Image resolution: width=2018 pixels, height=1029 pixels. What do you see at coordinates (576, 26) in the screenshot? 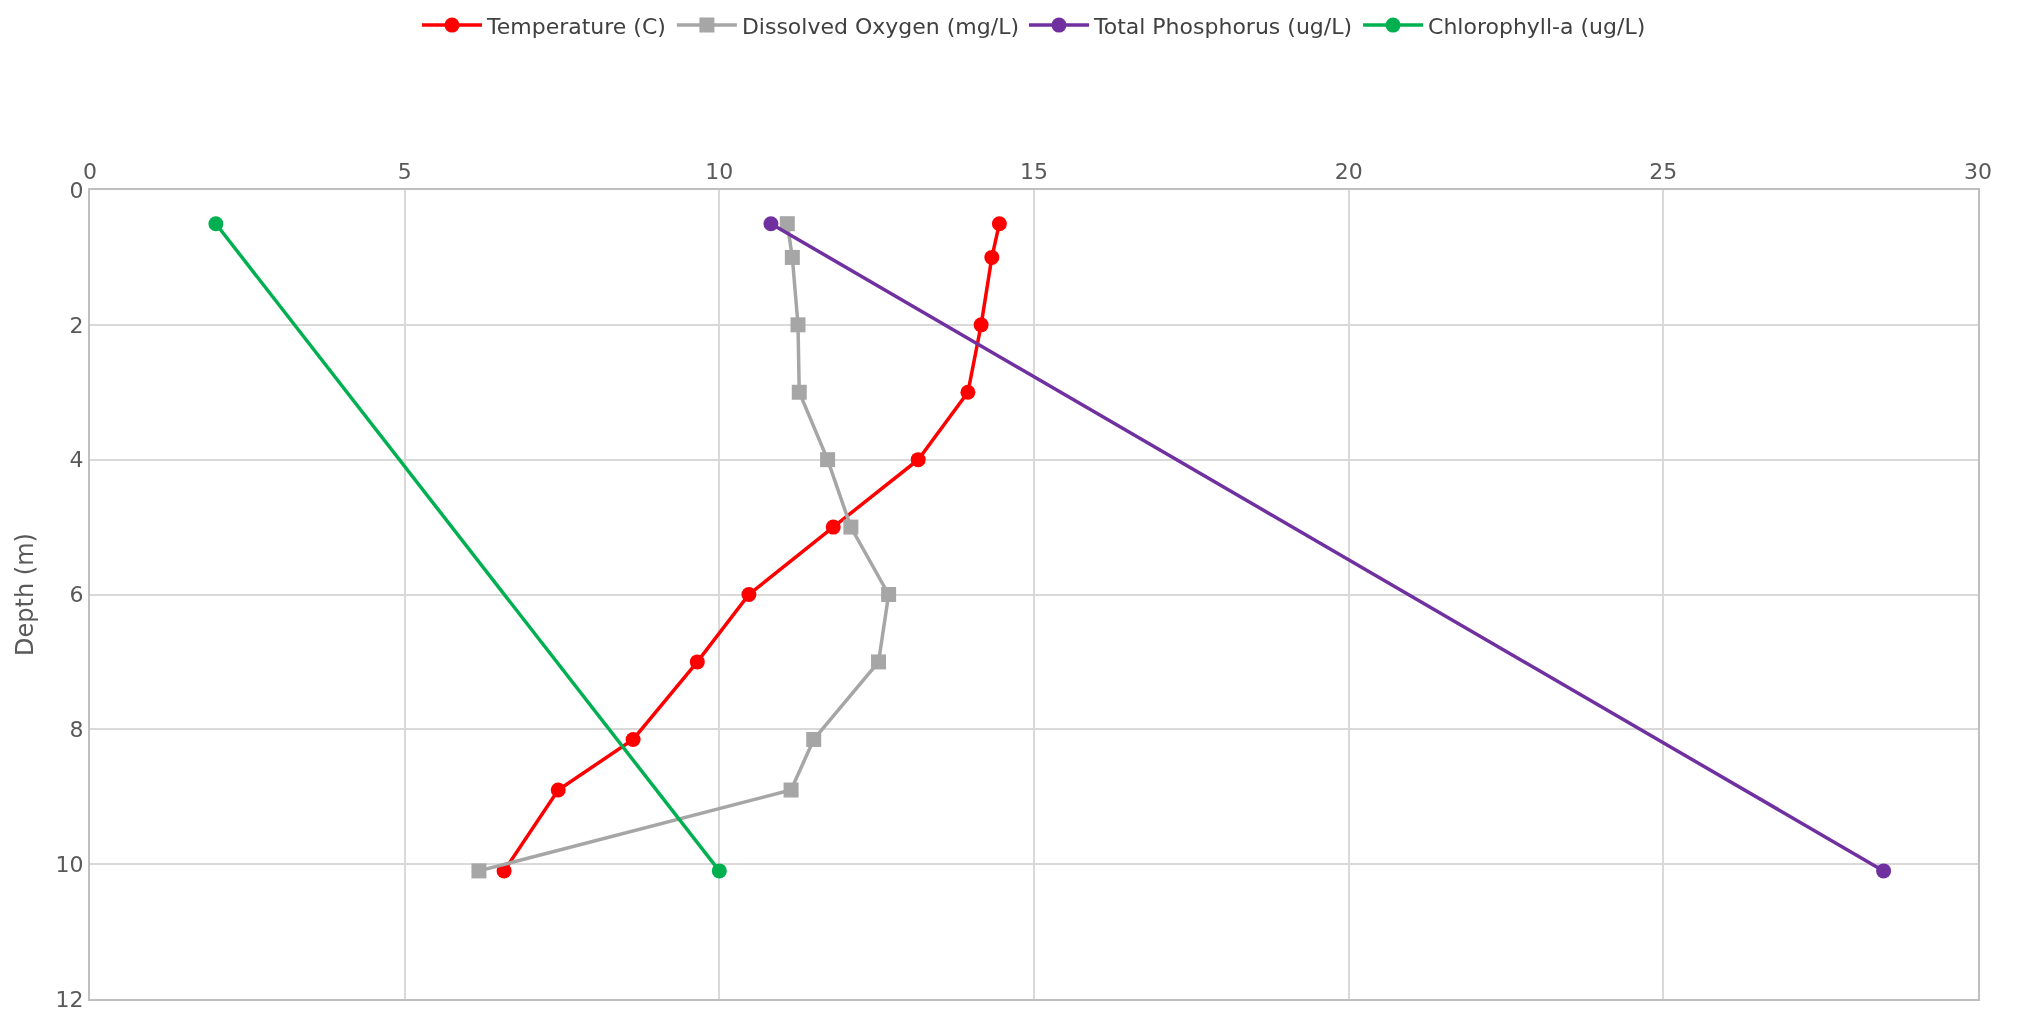
I see `legend-label: Temperature (C)` at bounding box center [576, 26].